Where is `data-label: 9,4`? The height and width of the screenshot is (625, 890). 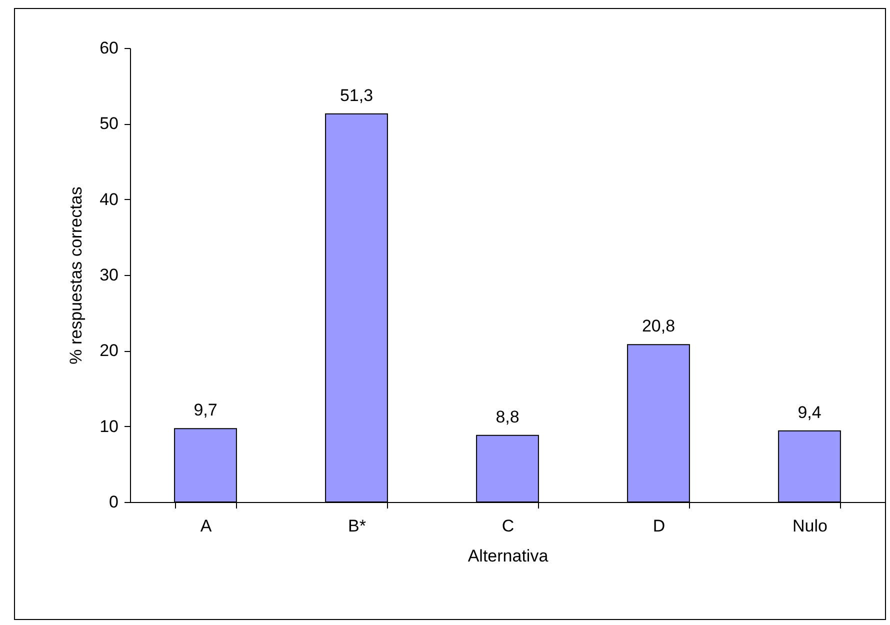
data-label: 9,4 is located at coordinates (810, 412).